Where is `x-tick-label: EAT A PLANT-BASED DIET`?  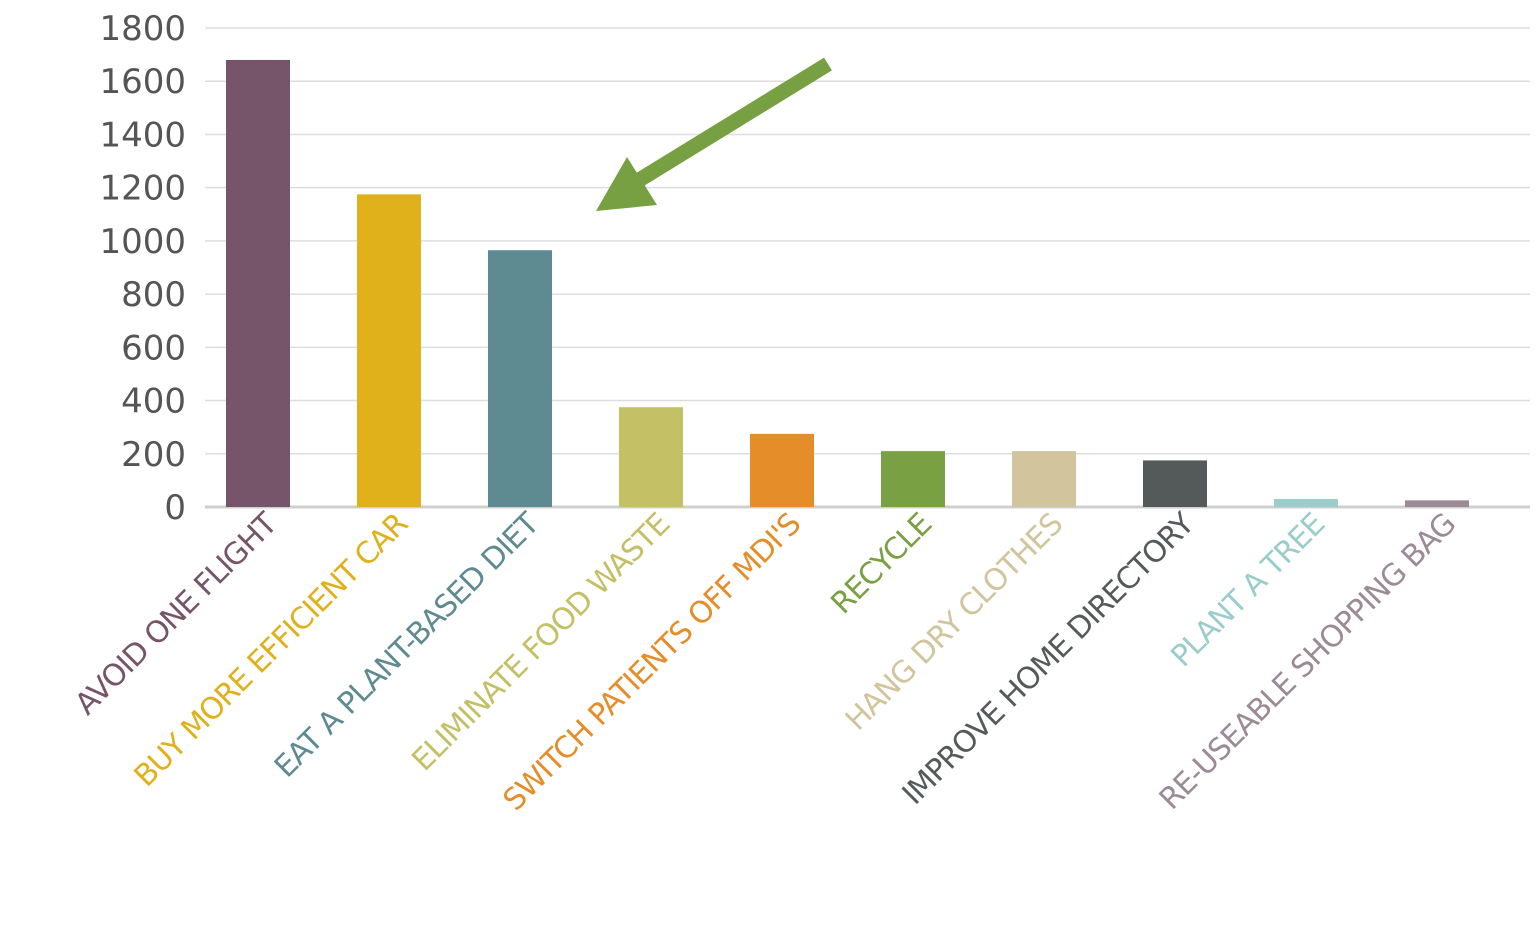
x-tick-label: EAT A PLANT-BASED DIET is located at coordinates (407, 645).